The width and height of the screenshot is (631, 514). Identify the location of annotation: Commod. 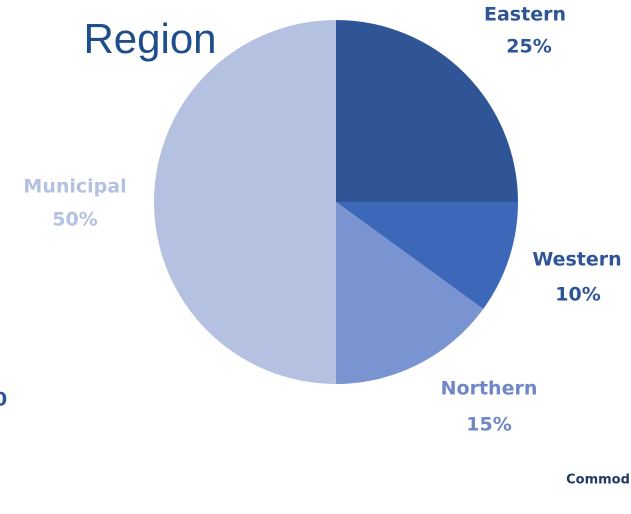
(598, 480).